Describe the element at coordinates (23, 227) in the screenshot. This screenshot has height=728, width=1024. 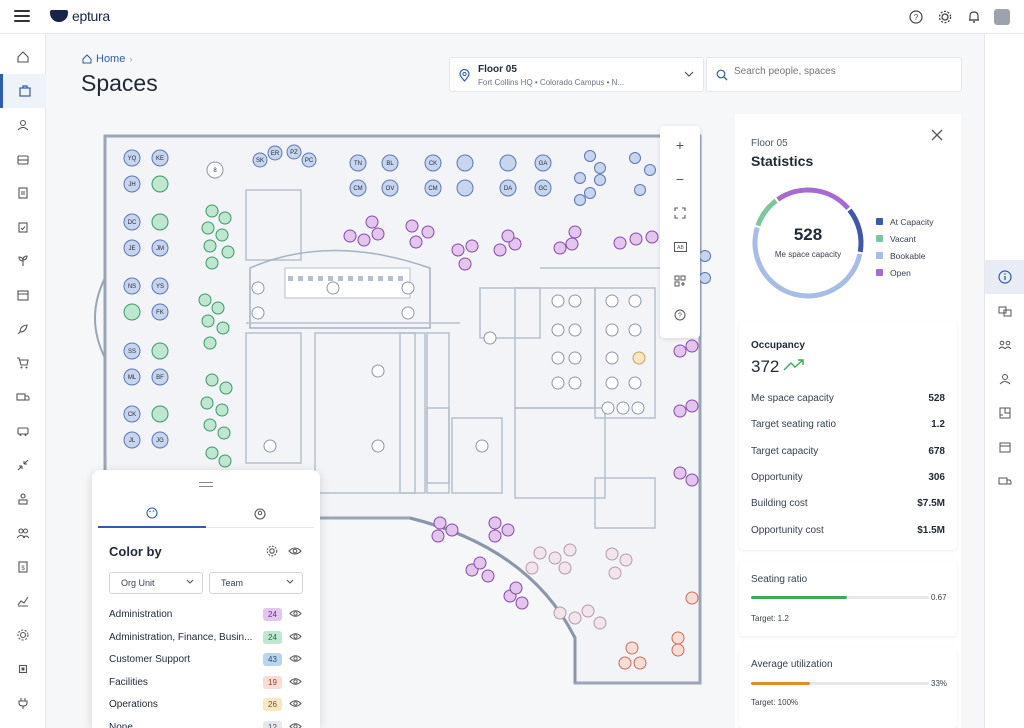
I see `clipboard-icon` at that location.